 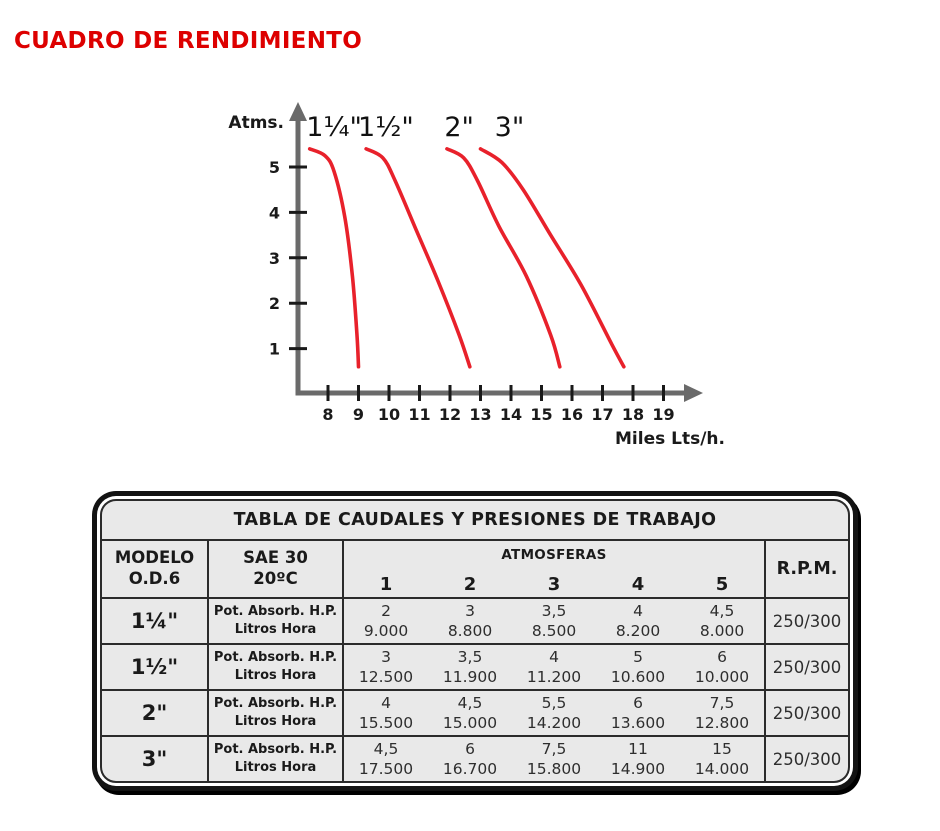 I want to click on model-label: 1¼", so click(x=154, y=621).